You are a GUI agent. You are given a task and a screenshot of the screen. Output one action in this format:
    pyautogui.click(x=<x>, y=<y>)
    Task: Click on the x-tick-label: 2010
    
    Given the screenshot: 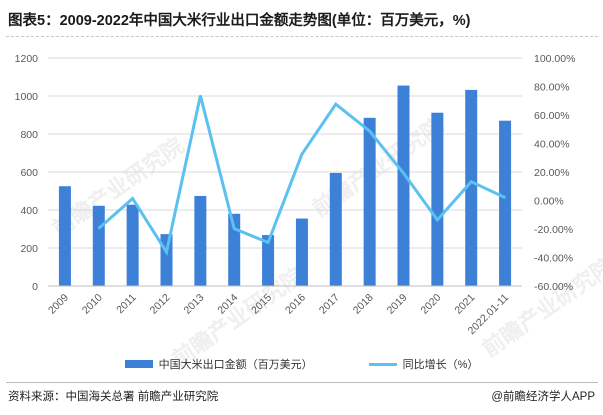 What is the action you would take?
    pyautogui.click(x=92, y=304)
    